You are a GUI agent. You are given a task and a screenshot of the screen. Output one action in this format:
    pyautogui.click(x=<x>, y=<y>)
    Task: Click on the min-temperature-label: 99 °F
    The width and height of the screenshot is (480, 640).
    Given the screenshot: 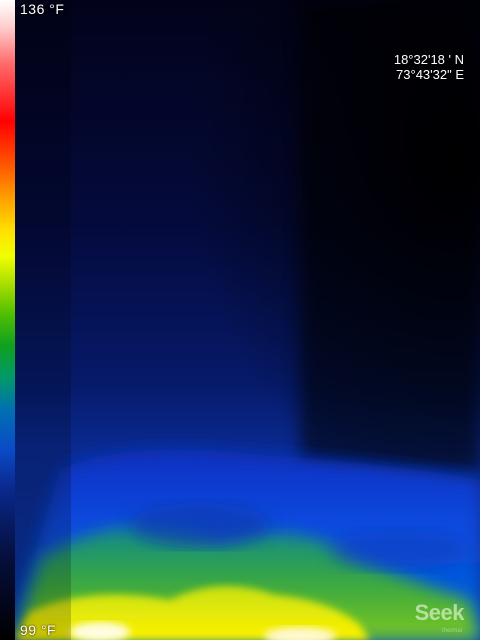 What is the action you would take?
    pyautogui.click(x=38, y=630)
    